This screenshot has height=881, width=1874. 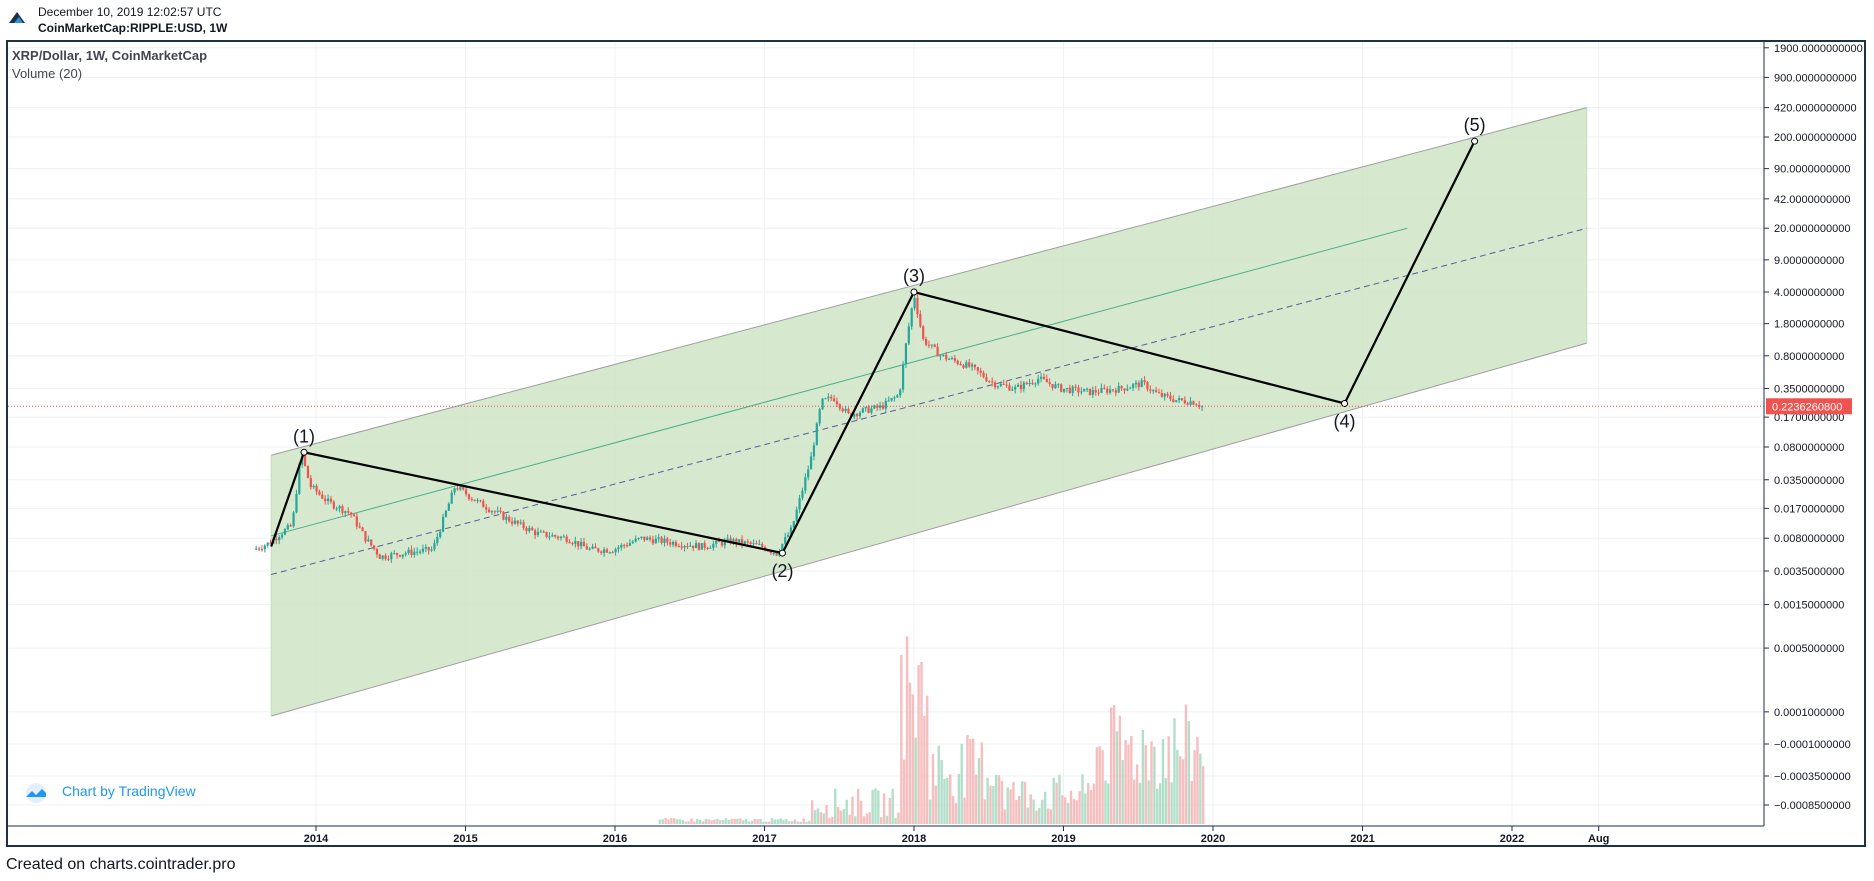 What do you see at coordinates (1812, 777) in the screenshot?
I see `price-tick-label: −0.0003500000` at bounding box center [1812, 777].